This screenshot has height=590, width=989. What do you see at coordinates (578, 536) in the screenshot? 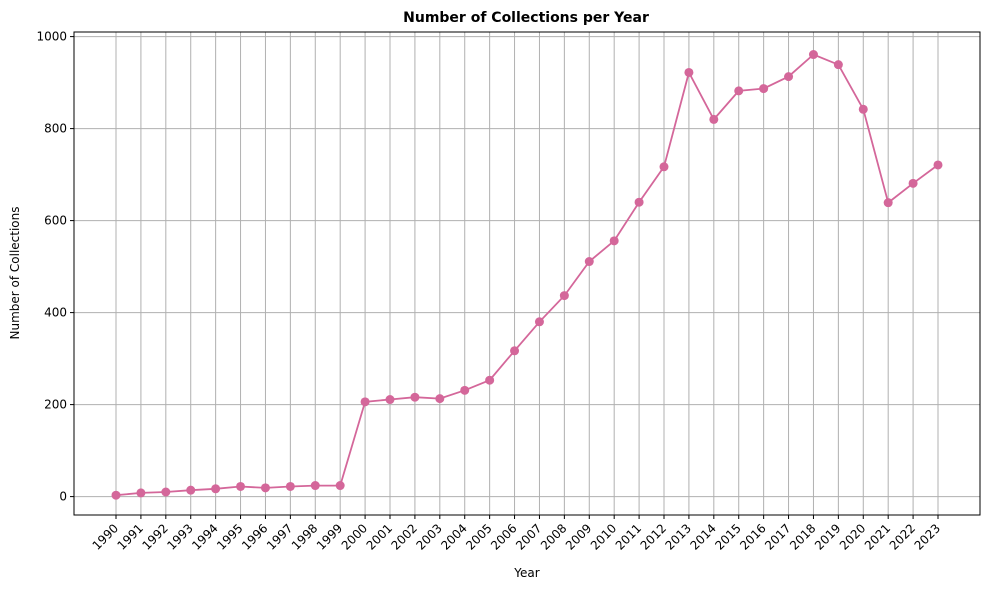
I see `x-tick-label: 2009` at bounding box center [578, 536].